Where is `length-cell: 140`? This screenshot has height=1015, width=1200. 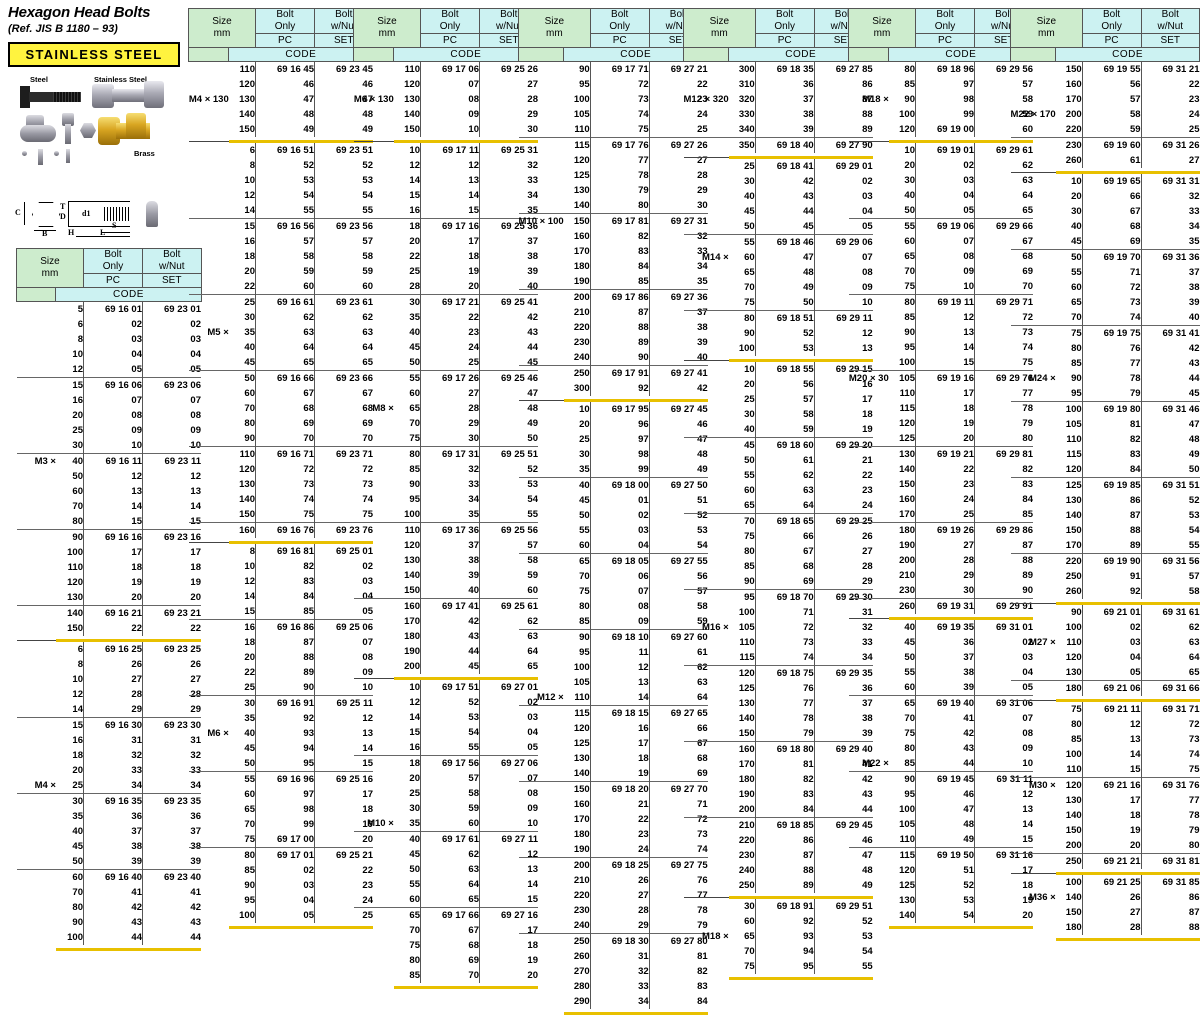
length-cell: 140 is located at coordinates (242, 114).